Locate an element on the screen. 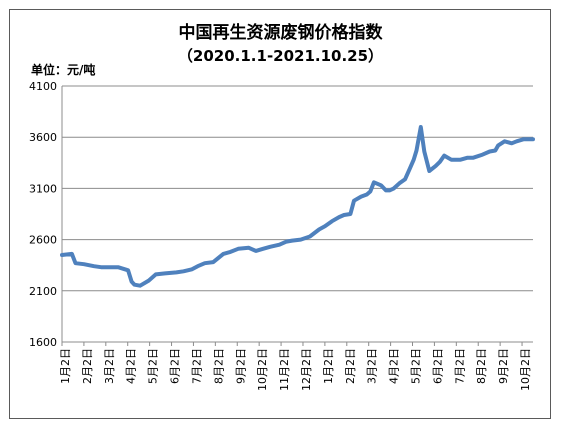 The image size is (561, 428). x-tick-label: 11月2日 is located at coordinates (284, 369).